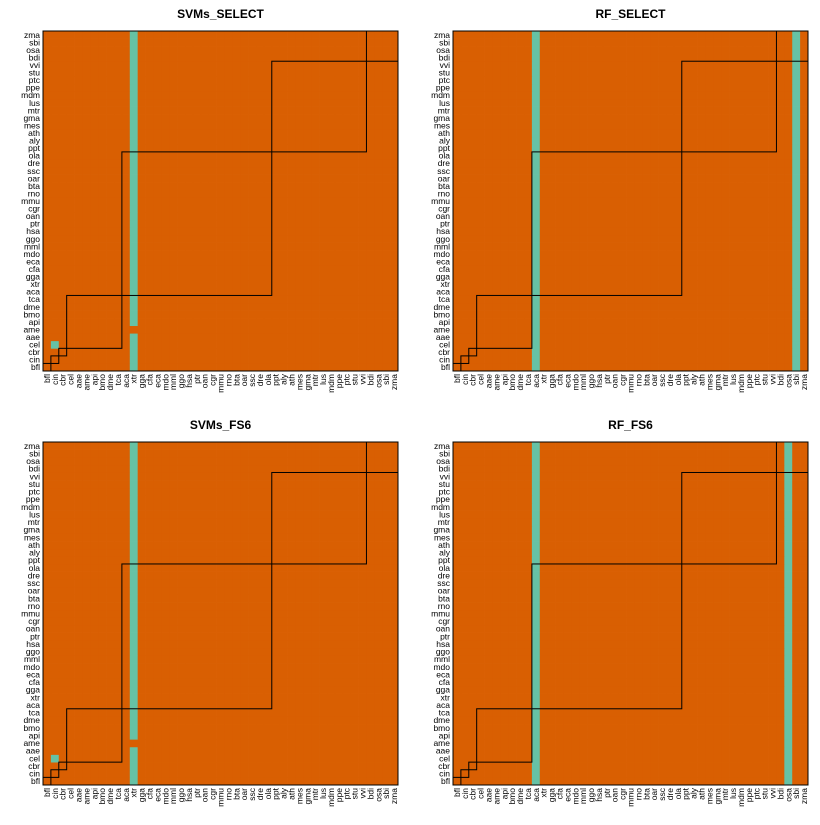  I want to click on x-tick-label: sbi, so click(796, 379).